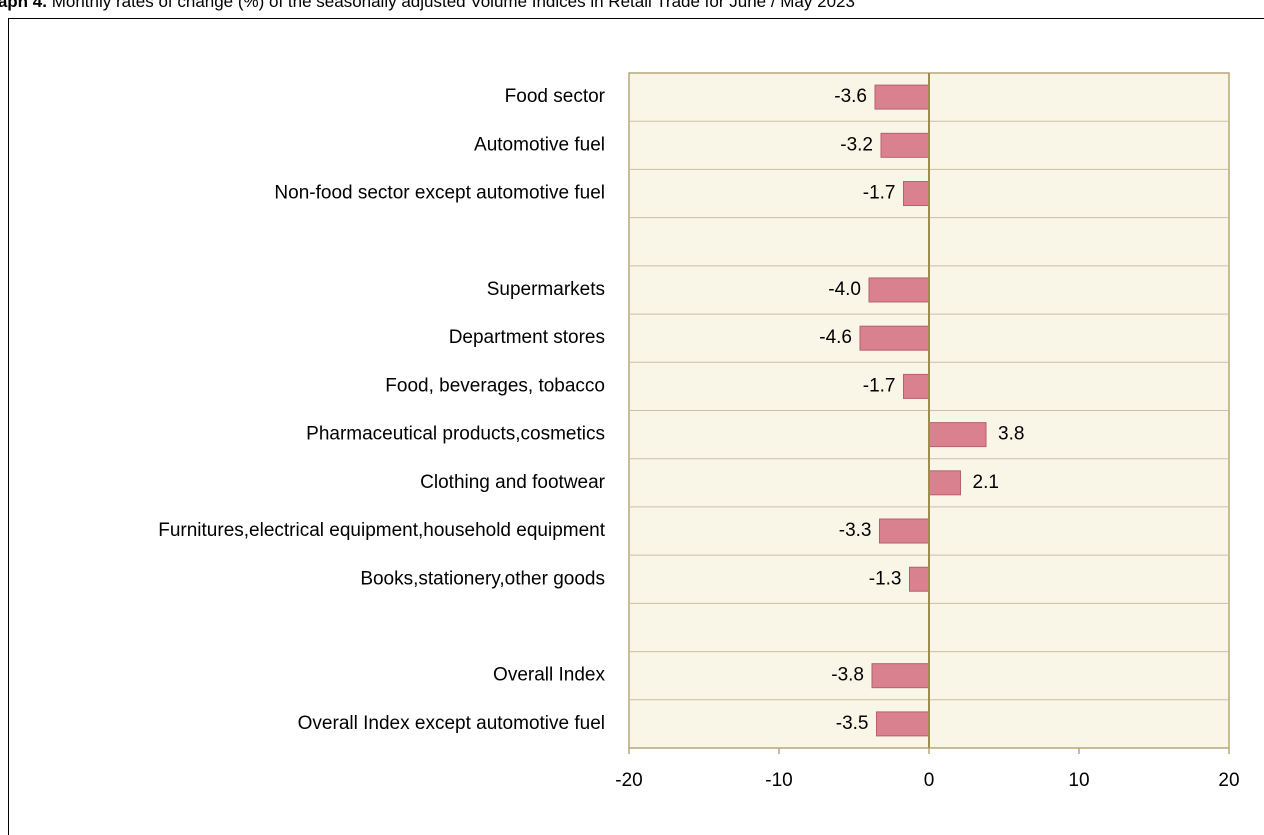  What do you see at coordinates (628, 780) in the screenshot?
I see `x-tick-label: -20` at bounding box center [628, 780].